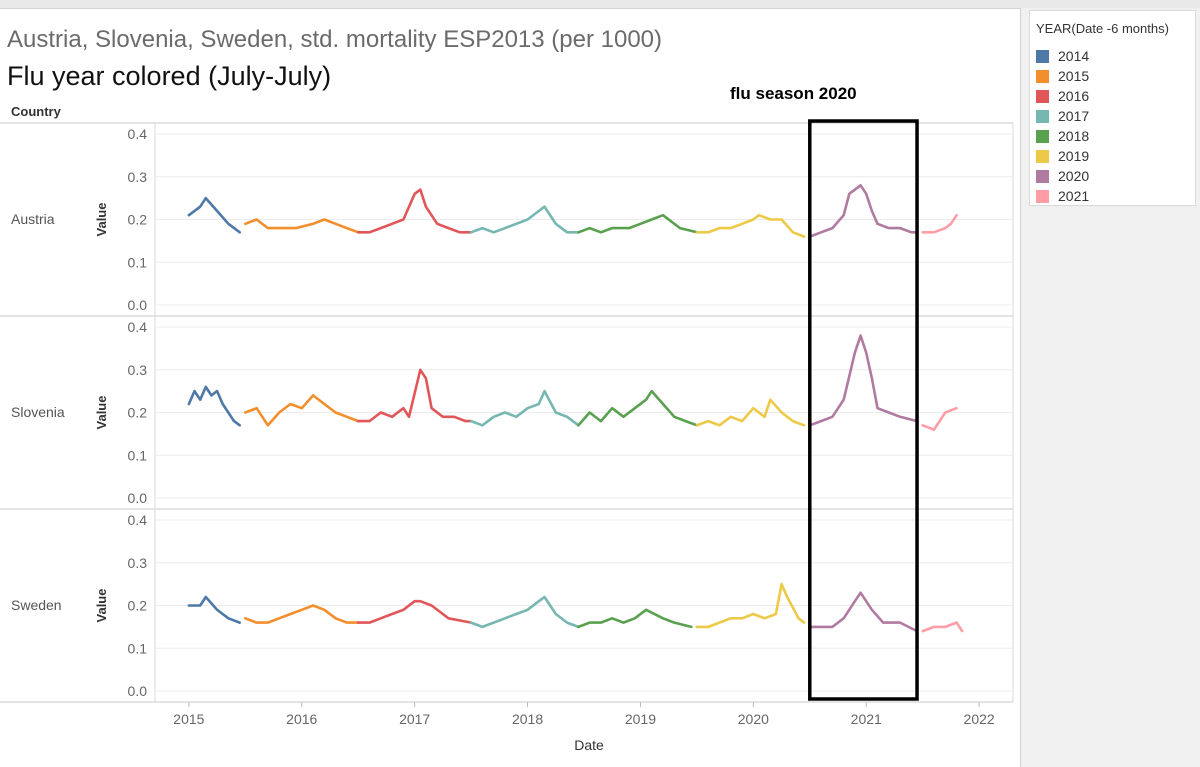 This screenshot has width=1200, height=767. What do you see at coordinates (1074, 196) in the screenshot?
I see `legend-label: 2021` at bounding box center [1074, 196].